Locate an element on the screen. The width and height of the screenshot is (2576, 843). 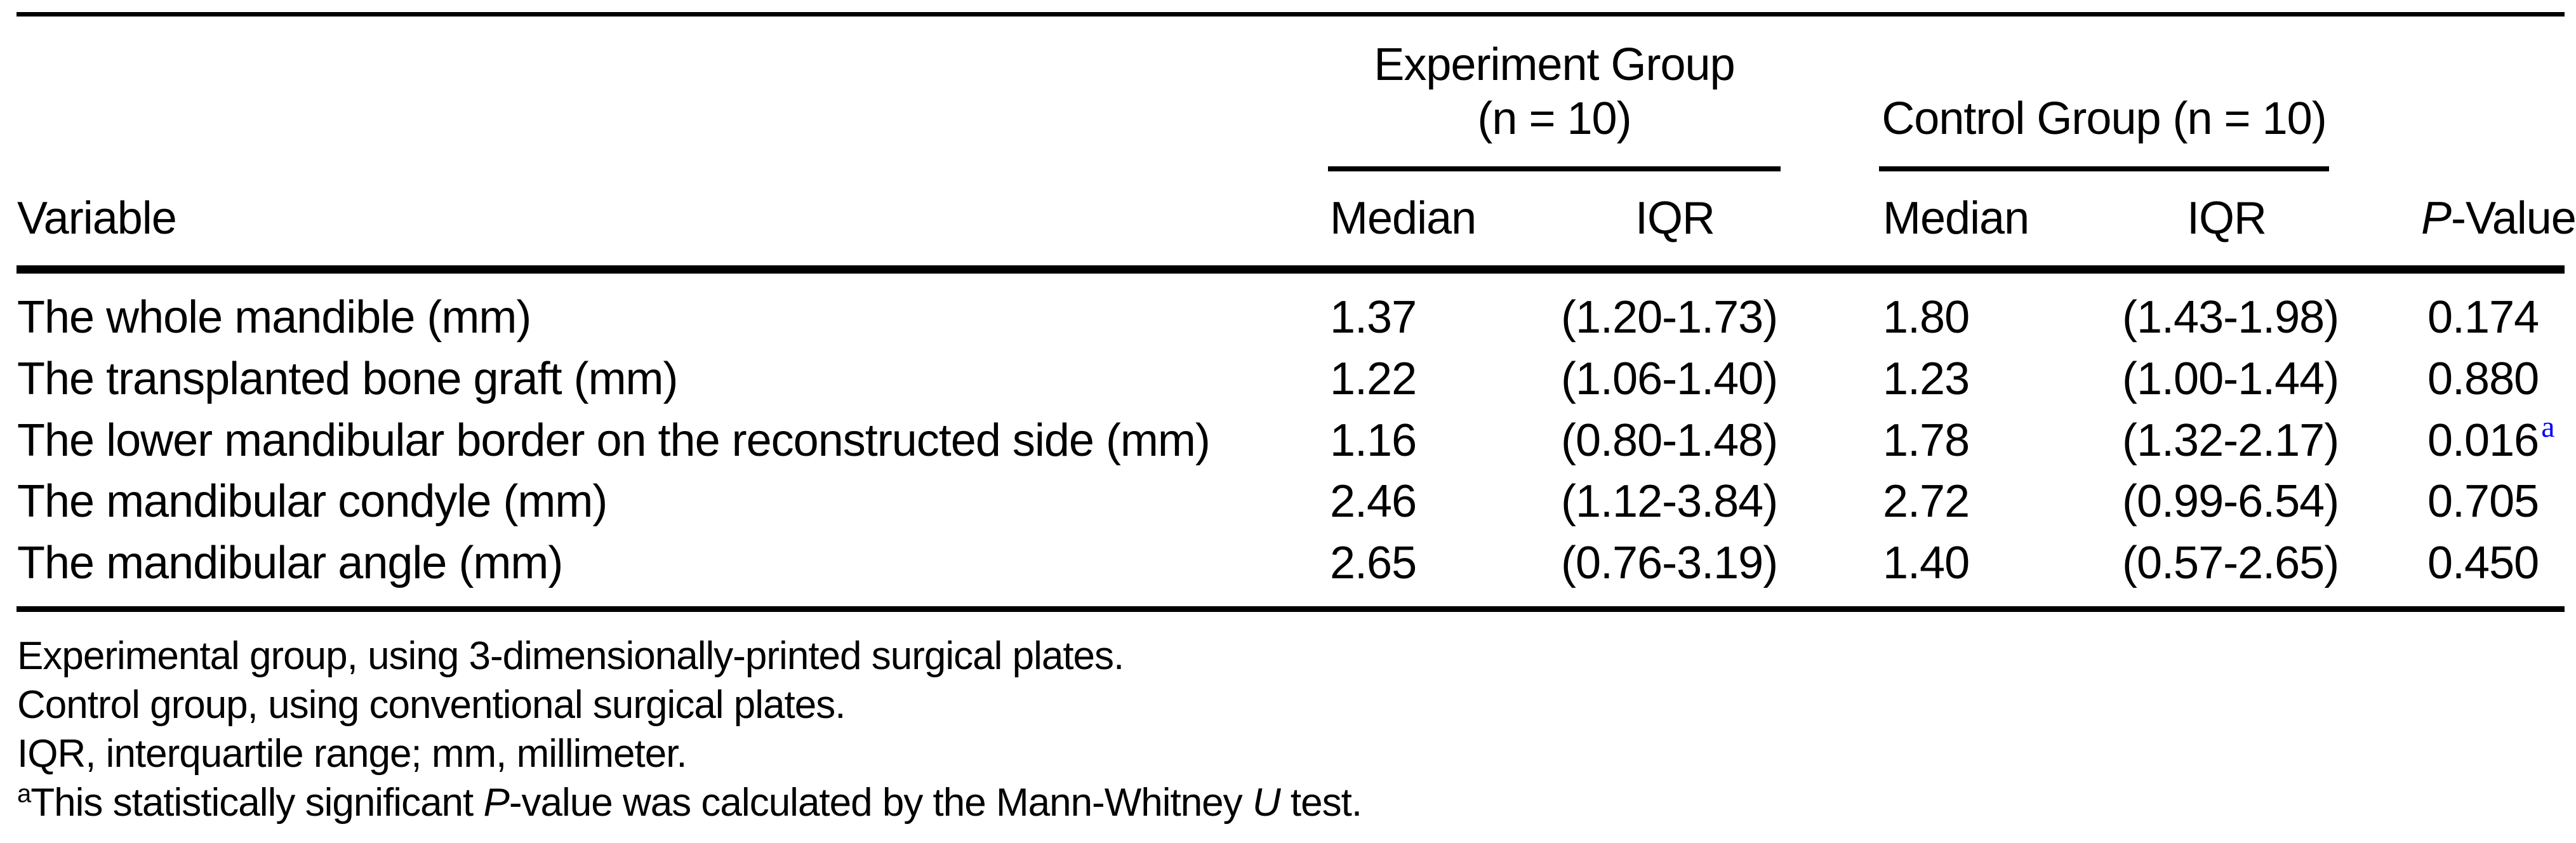
column-header-row: Variable Median IQR Median IQR P-Value is located at coordinates (1296, 218).